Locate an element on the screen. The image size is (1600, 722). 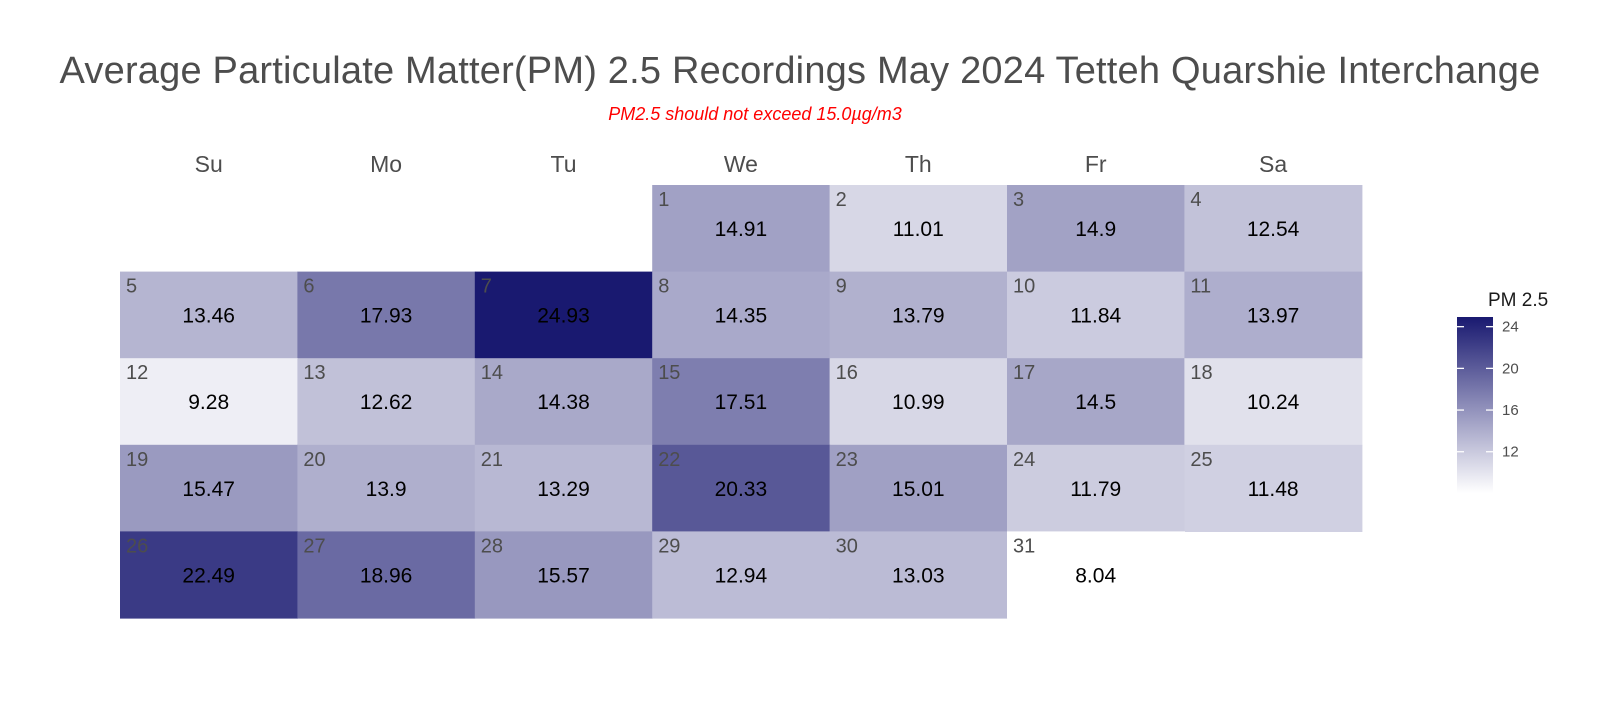
day-number: 16 is located at coordinates (847, 373).